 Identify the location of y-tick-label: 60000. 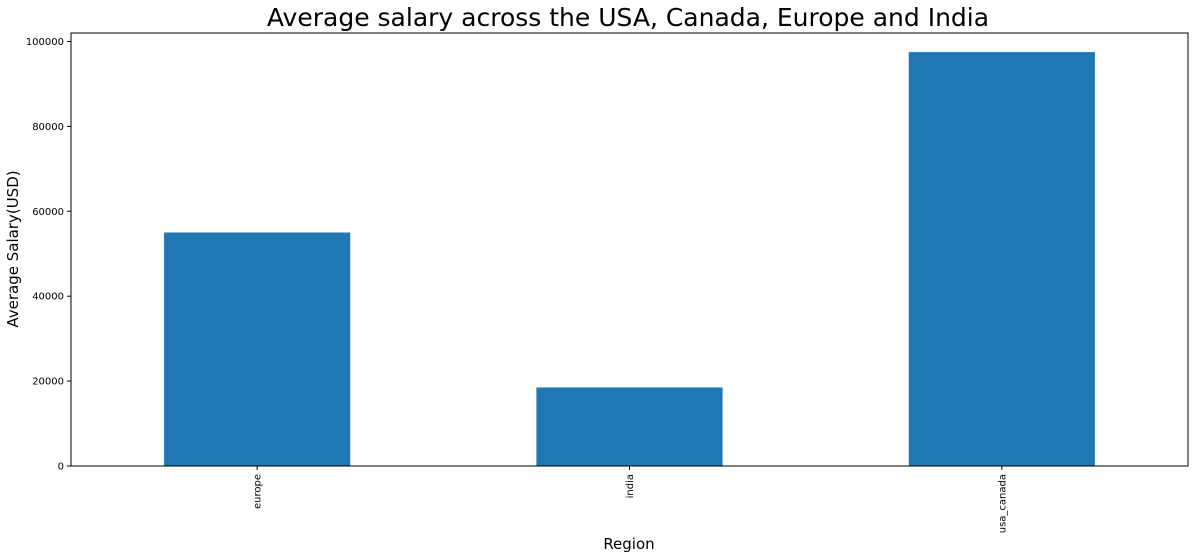
(48, 212).